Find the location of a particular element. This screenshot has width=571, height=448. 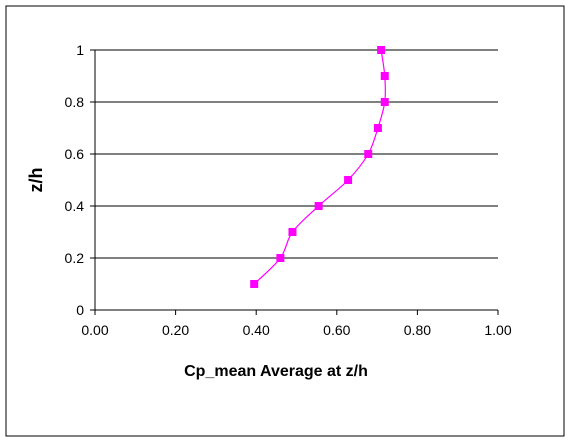

y-tick-label: 0.2 is located at coordinates (75, 258).